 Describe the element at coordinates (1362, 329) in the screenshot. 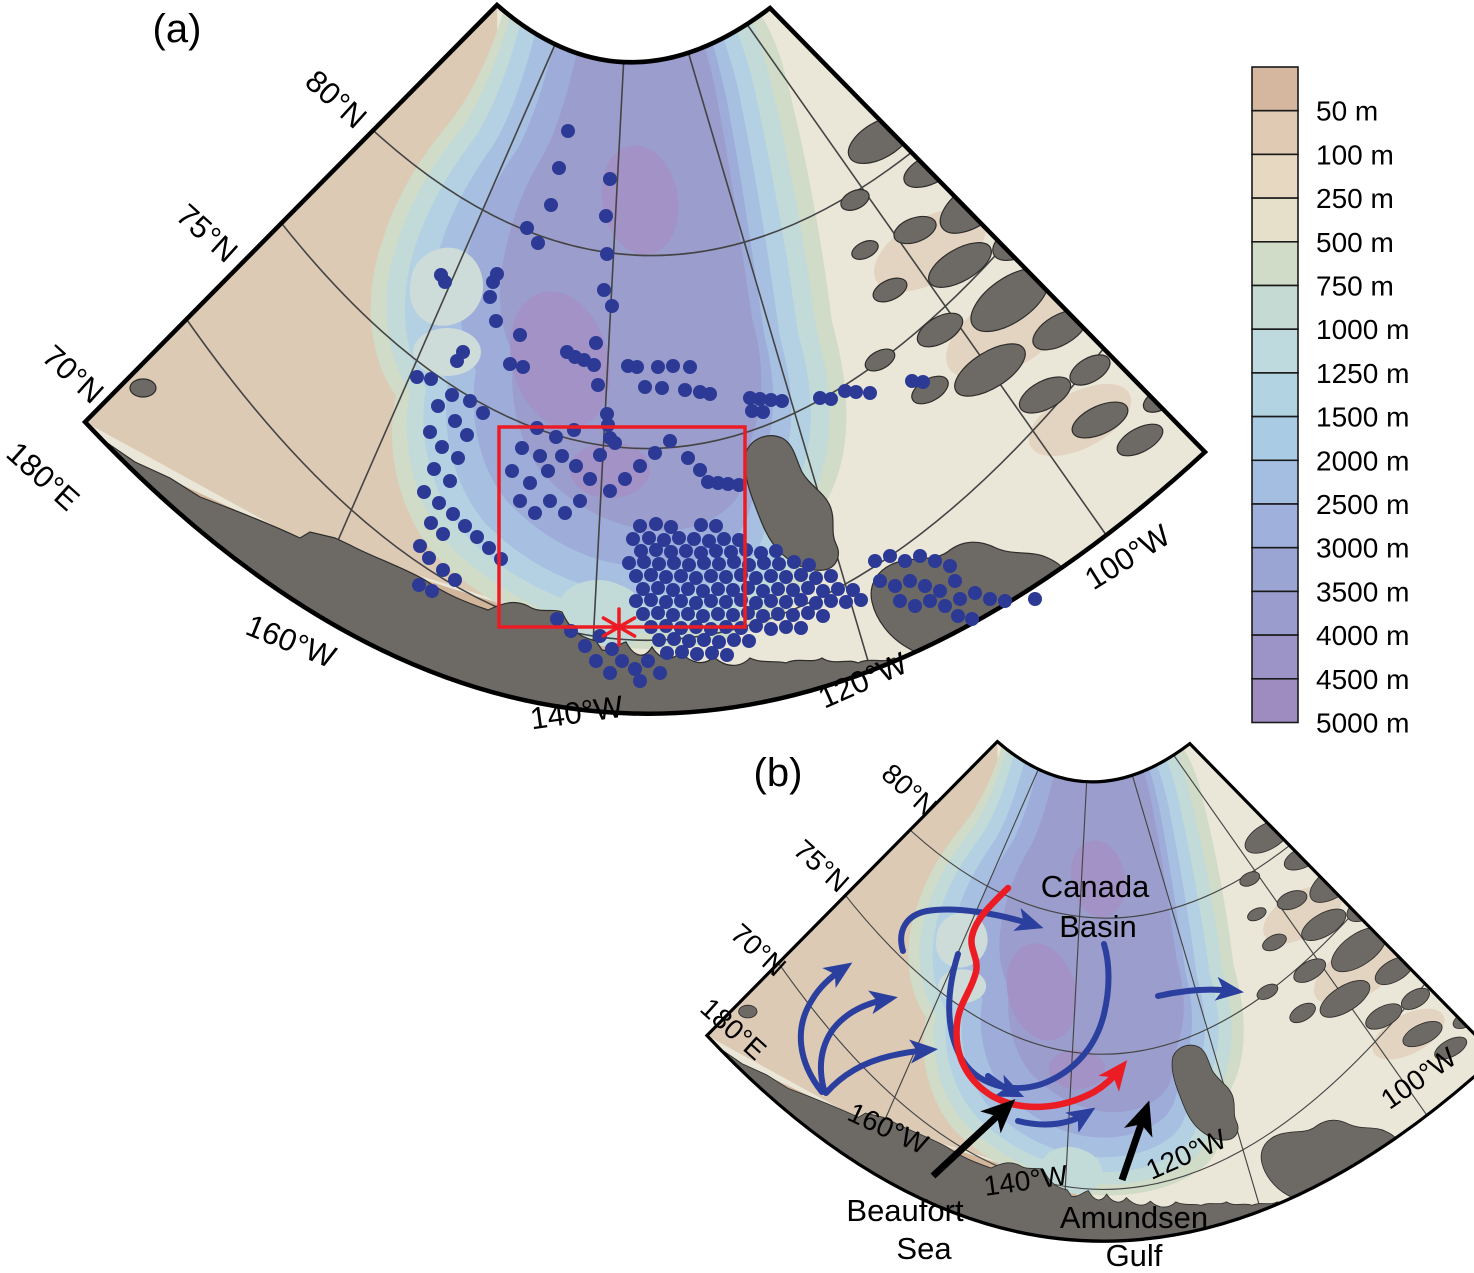

I see `colorbar-label: 1000 m` at that location.